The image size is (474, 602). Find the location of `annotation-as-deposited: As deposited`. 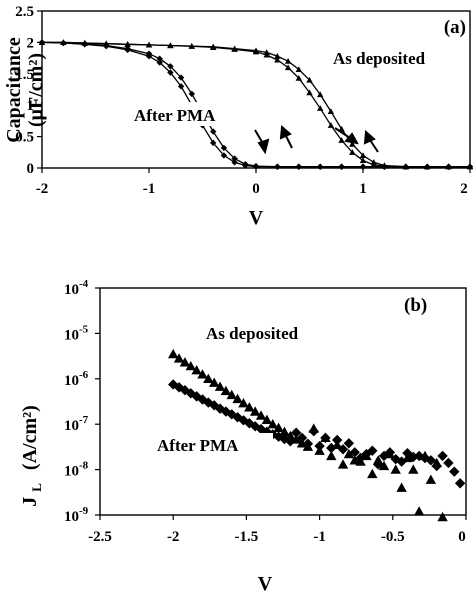

annotation-as-deposited: As deposited is located at coordinates (379, 58).